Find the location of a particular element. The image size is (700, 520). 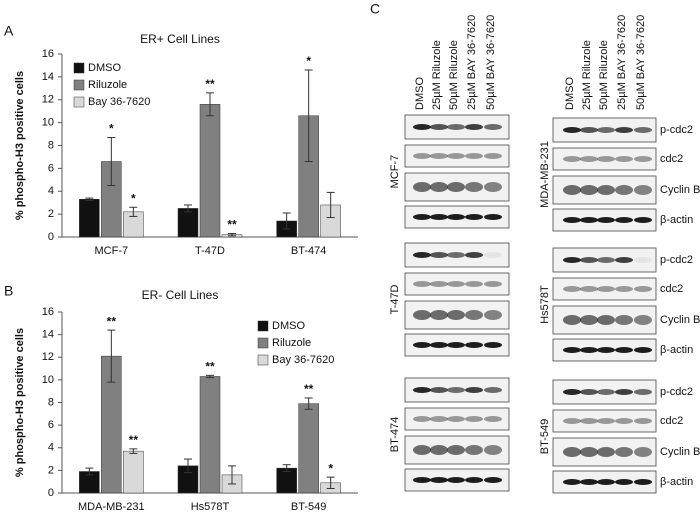

protein-label: Cyclin B is located at coordinates (680, 452).